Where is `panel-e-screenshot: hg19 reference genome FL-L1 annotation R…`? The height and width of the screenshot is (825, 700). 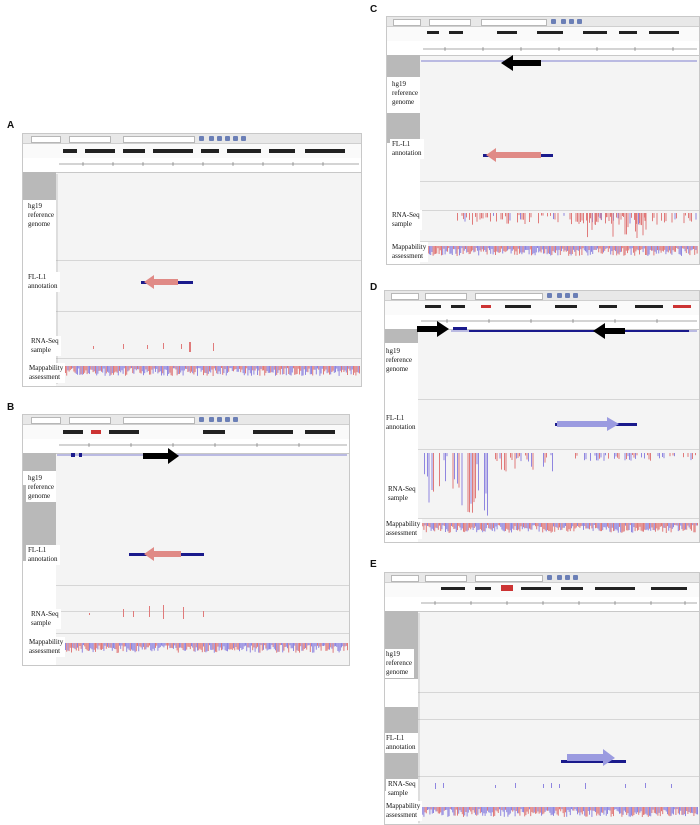
panel-e-screenshot: hg19 reference genome FL-L1 annotation R… is located at coordinates (542, 698).